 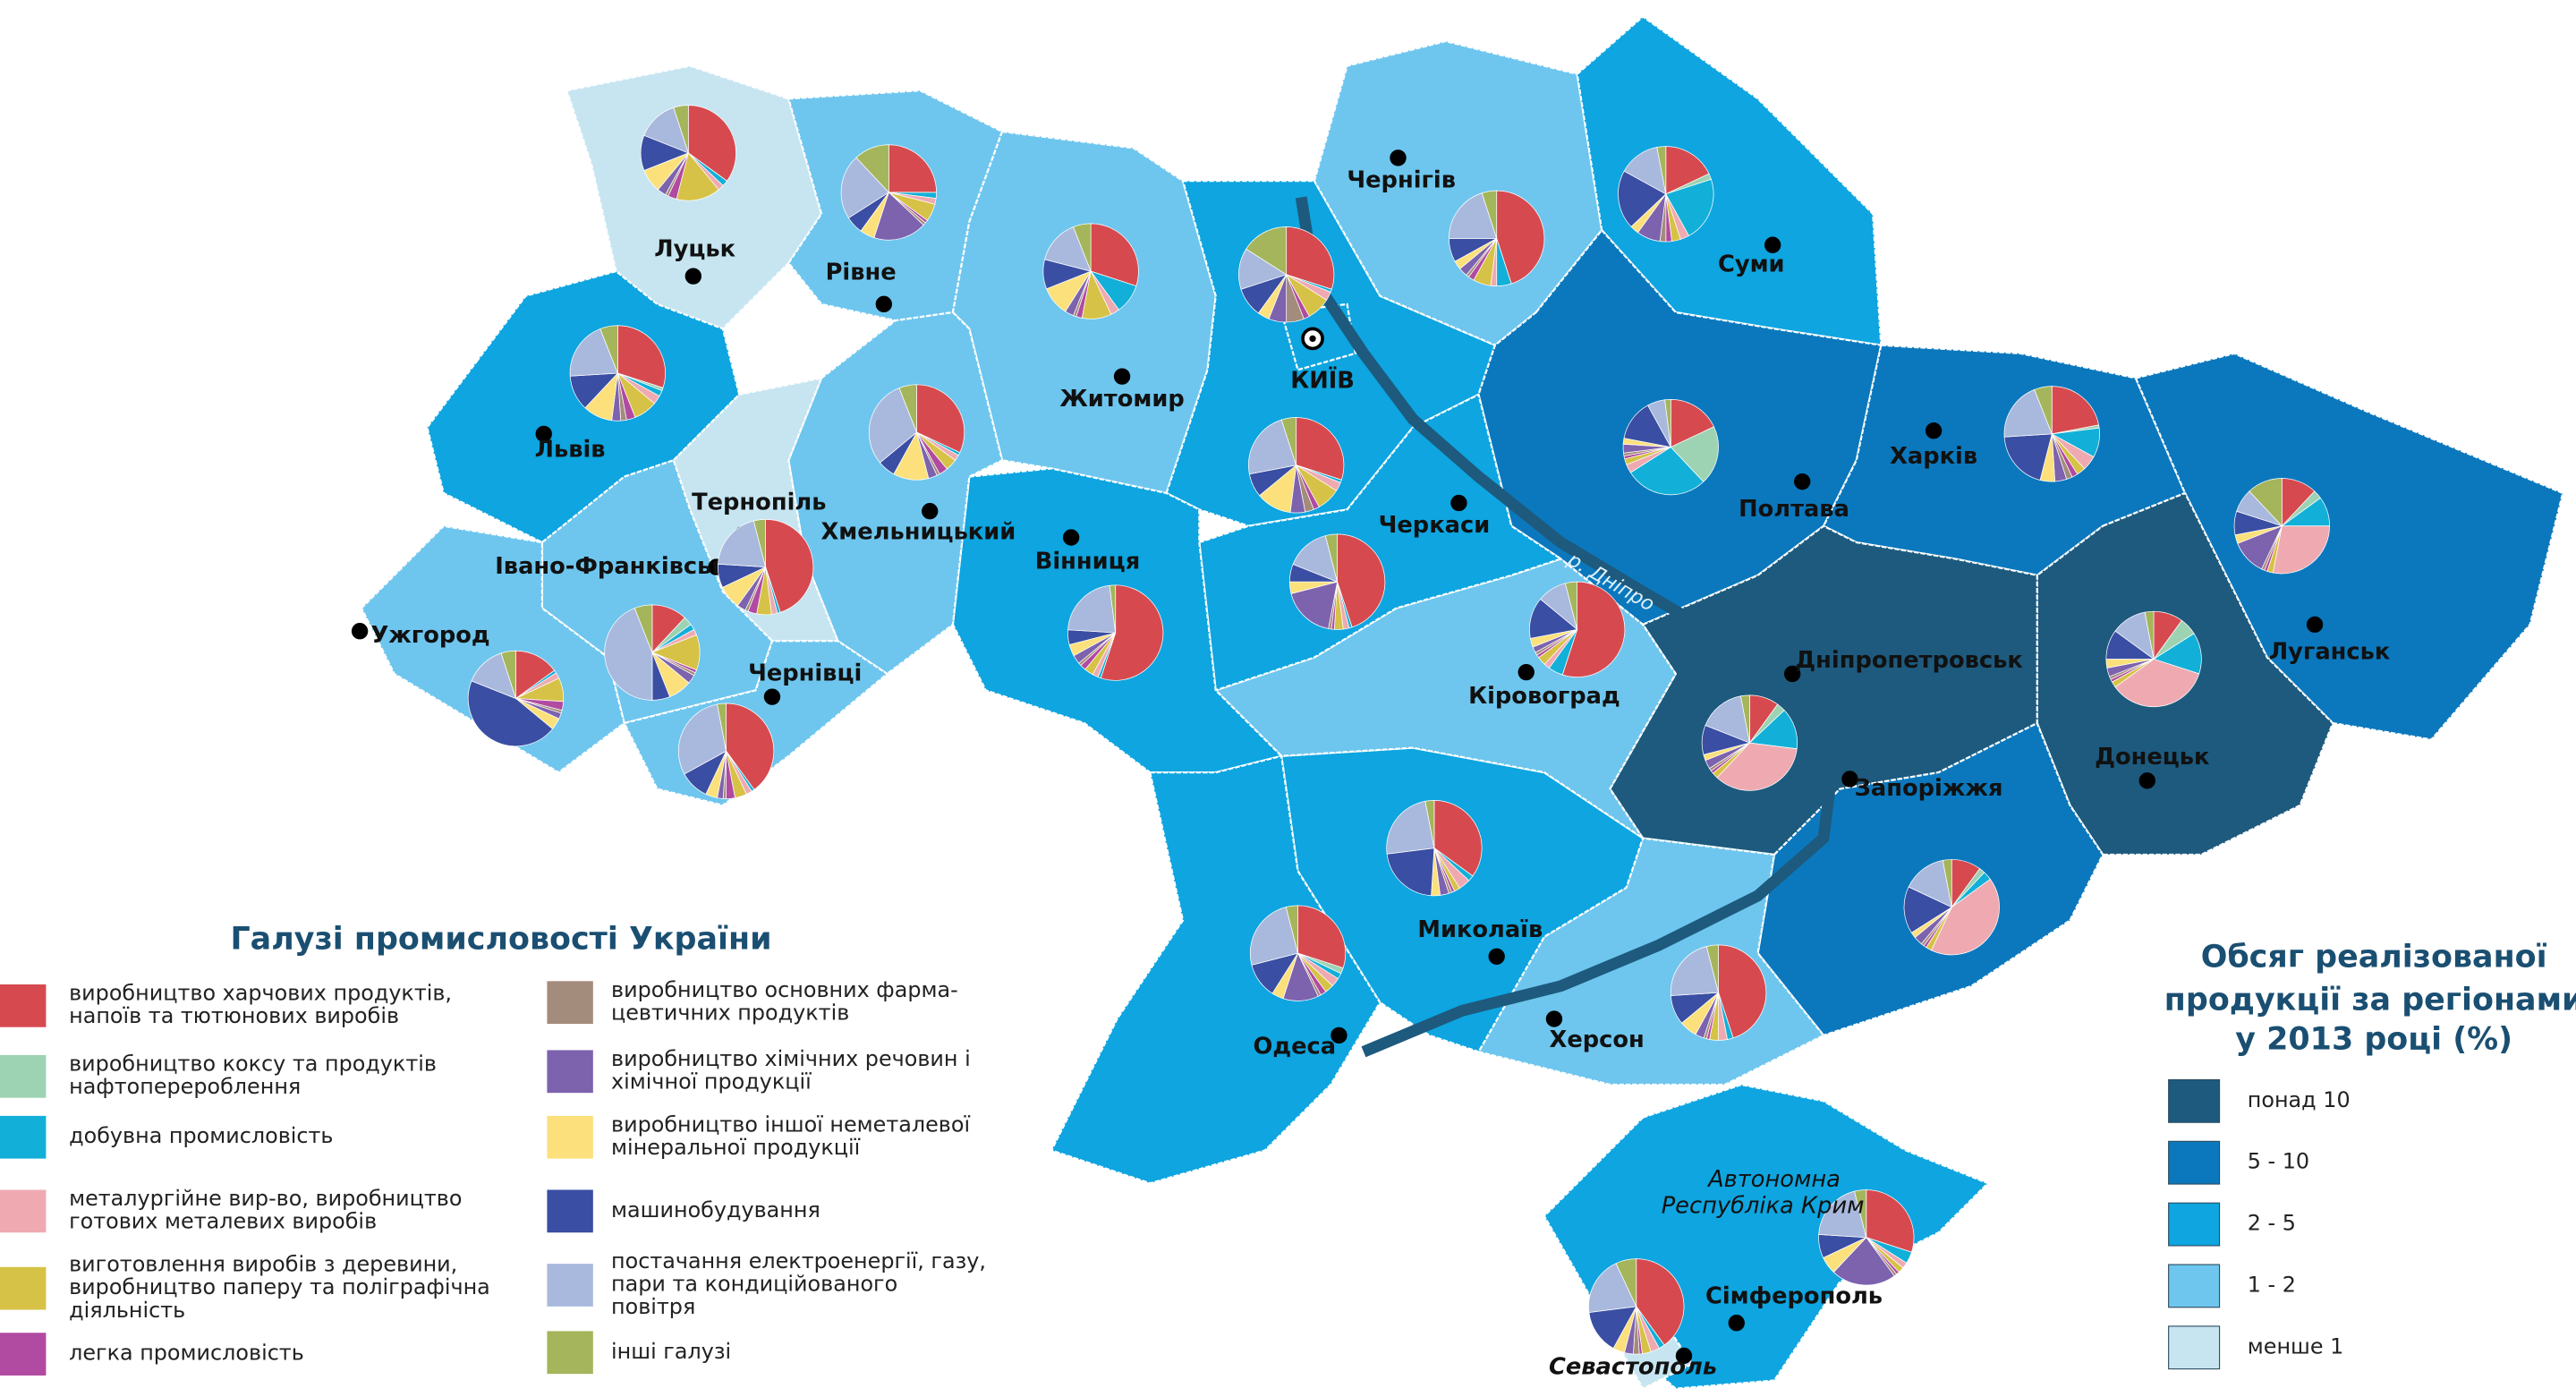 I want to click on legend-label: виробництво коксу та продуктів, so click(x=253, y=1063).